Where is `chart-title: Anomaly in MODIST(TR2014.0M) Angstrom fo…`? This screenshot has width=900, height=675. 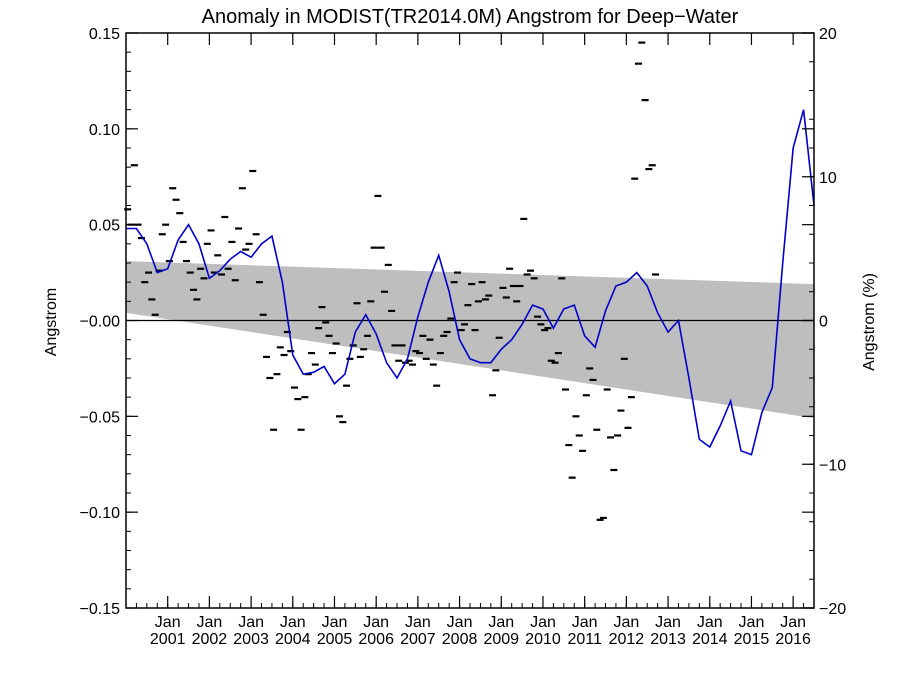 chart-title: Anomaly in MODIST(TR2014.0M) Angstrom fo… is located at coordinates (470, 17).